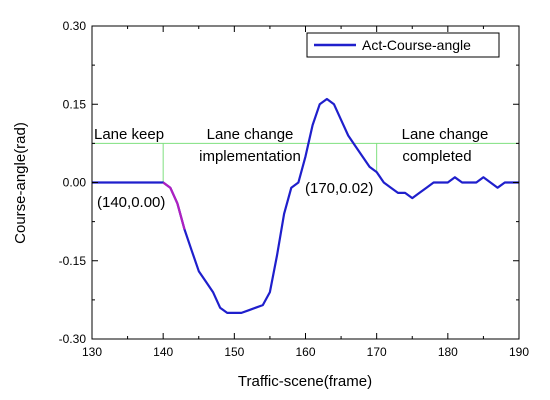 This screenshot has height=400, width=550. I want to click on x-tick-label-190: 190, so click(519, 352).